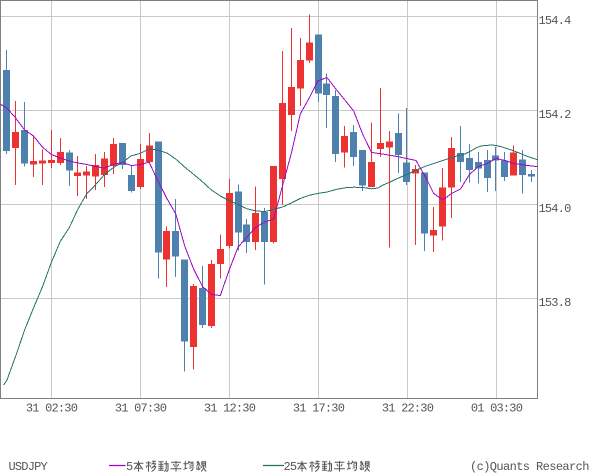  What do you see at coordinates (129, 467) in the screenshot?
I see `svg-text: 5` at bounding box center [129, 467].